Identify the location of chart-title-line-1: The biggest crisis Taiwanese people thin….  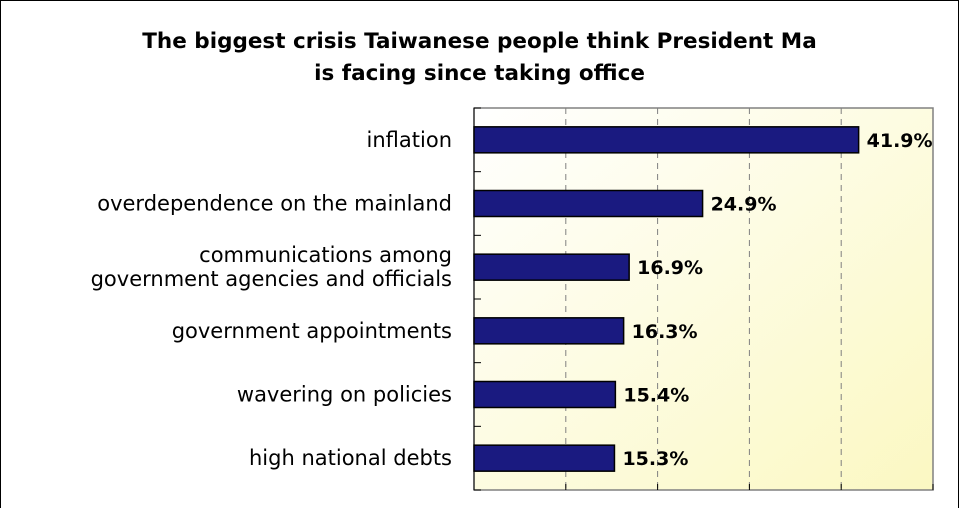
(479, 41).